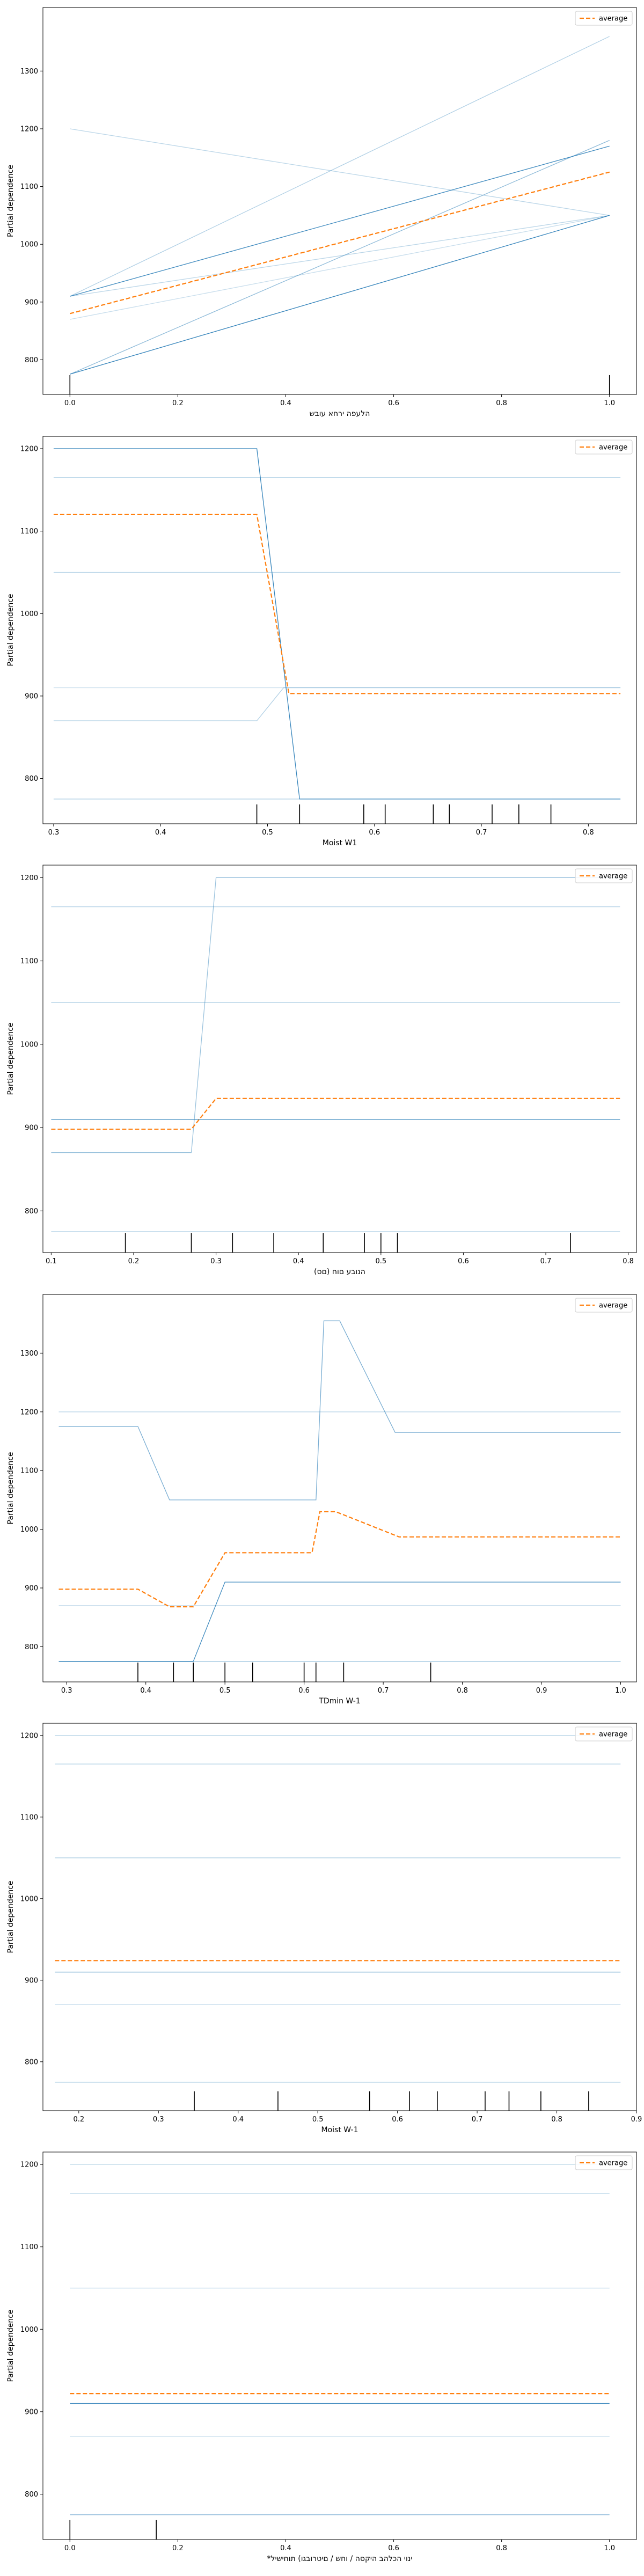  Describe the element at coordinates (29, 72) in the screenshot. I see `y-tick-label: 1300` at that location.